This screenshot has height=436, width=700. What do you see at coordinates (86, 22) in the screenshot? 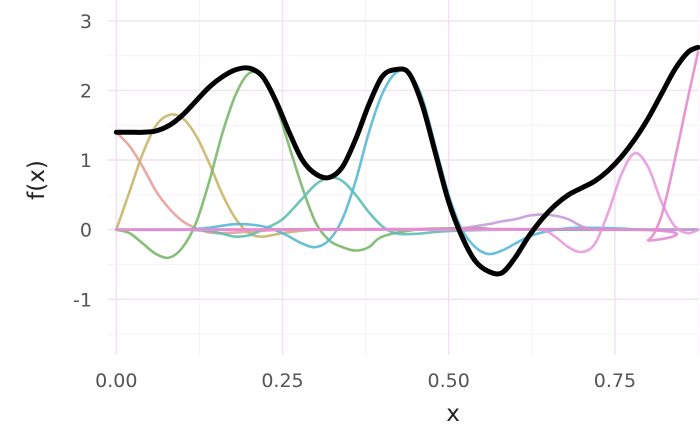
I see `y-tick-label: 3` at bounding box center [86, 22].